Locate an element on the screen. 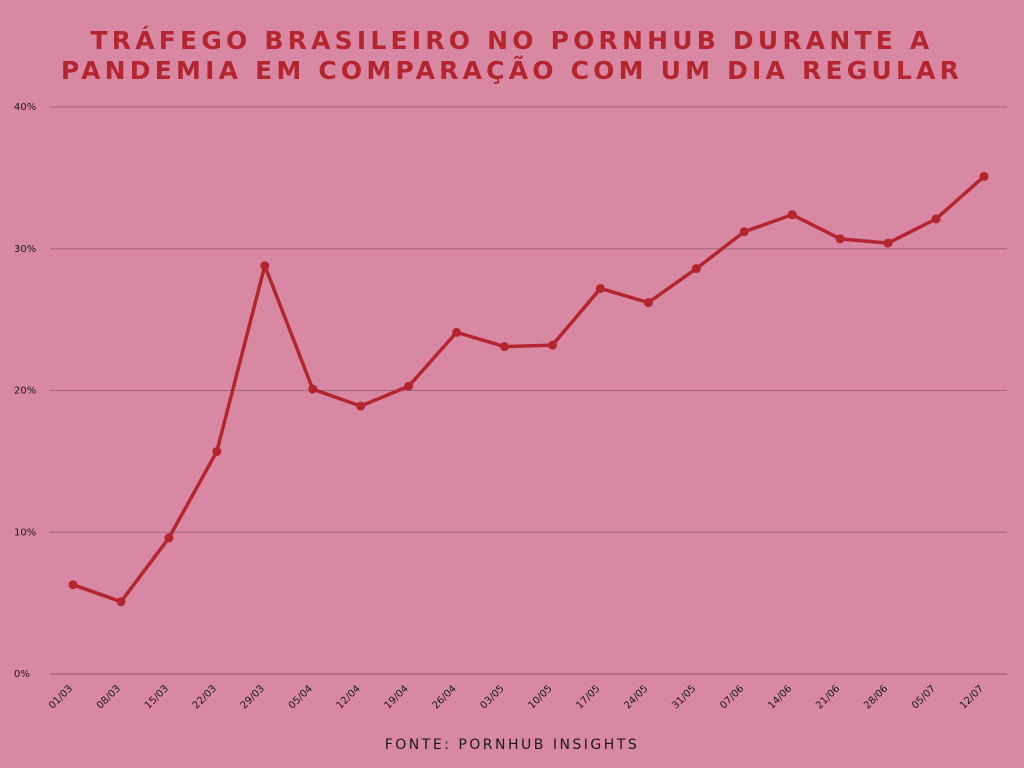  x-tick-label: 24/05 is located at coordinates (636, 697).